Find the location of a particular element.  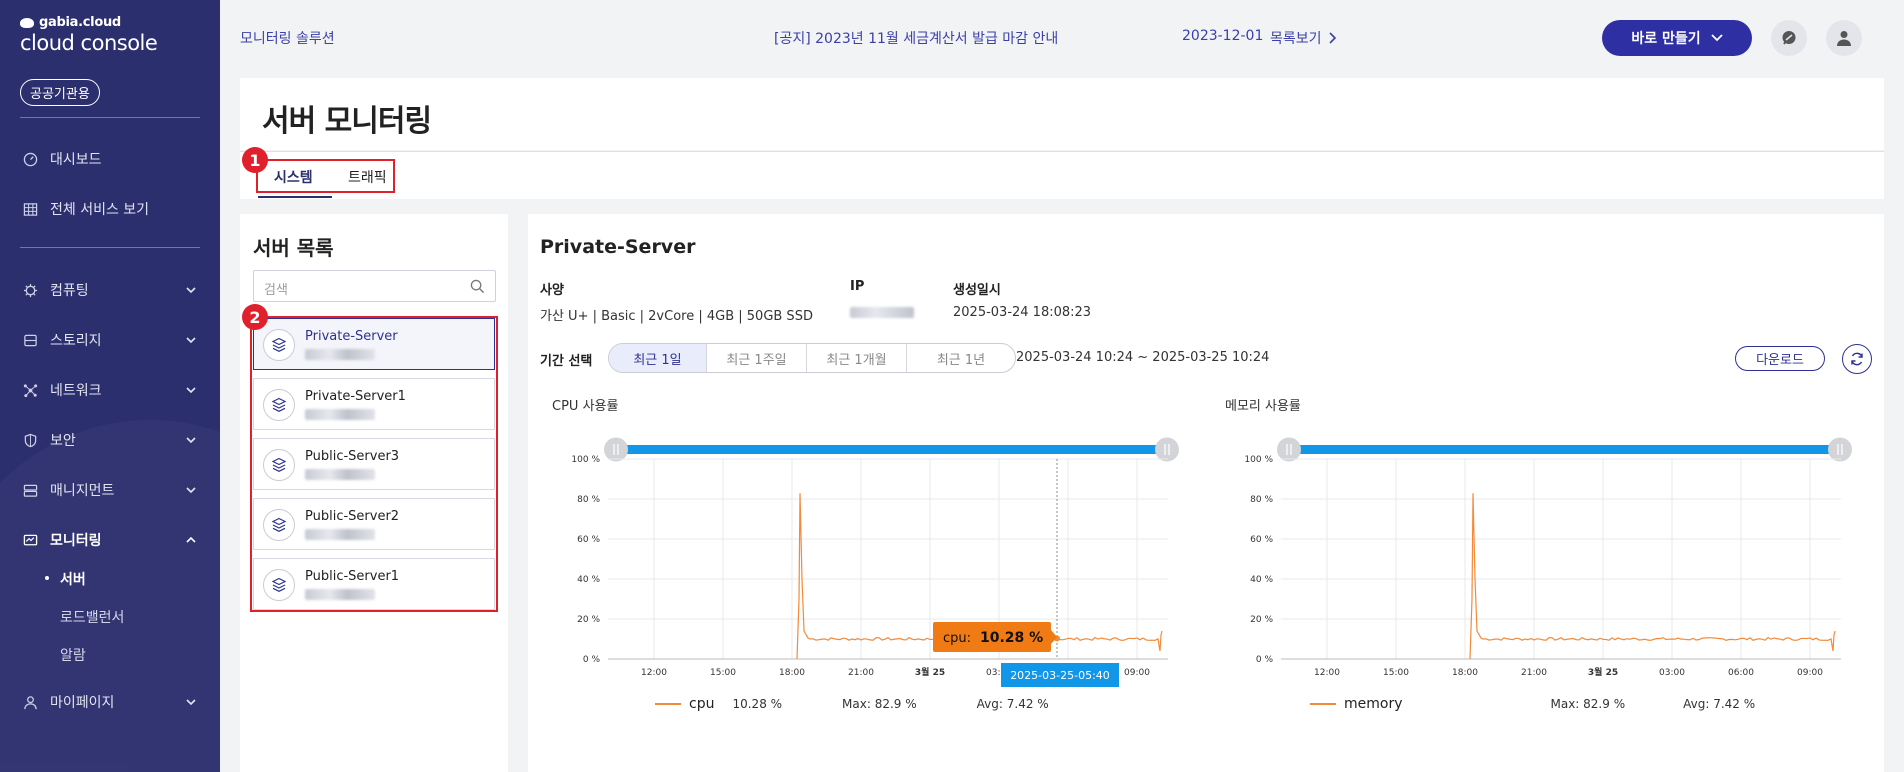

y-tick-label: 80 % is located at coordinates (588, 500).